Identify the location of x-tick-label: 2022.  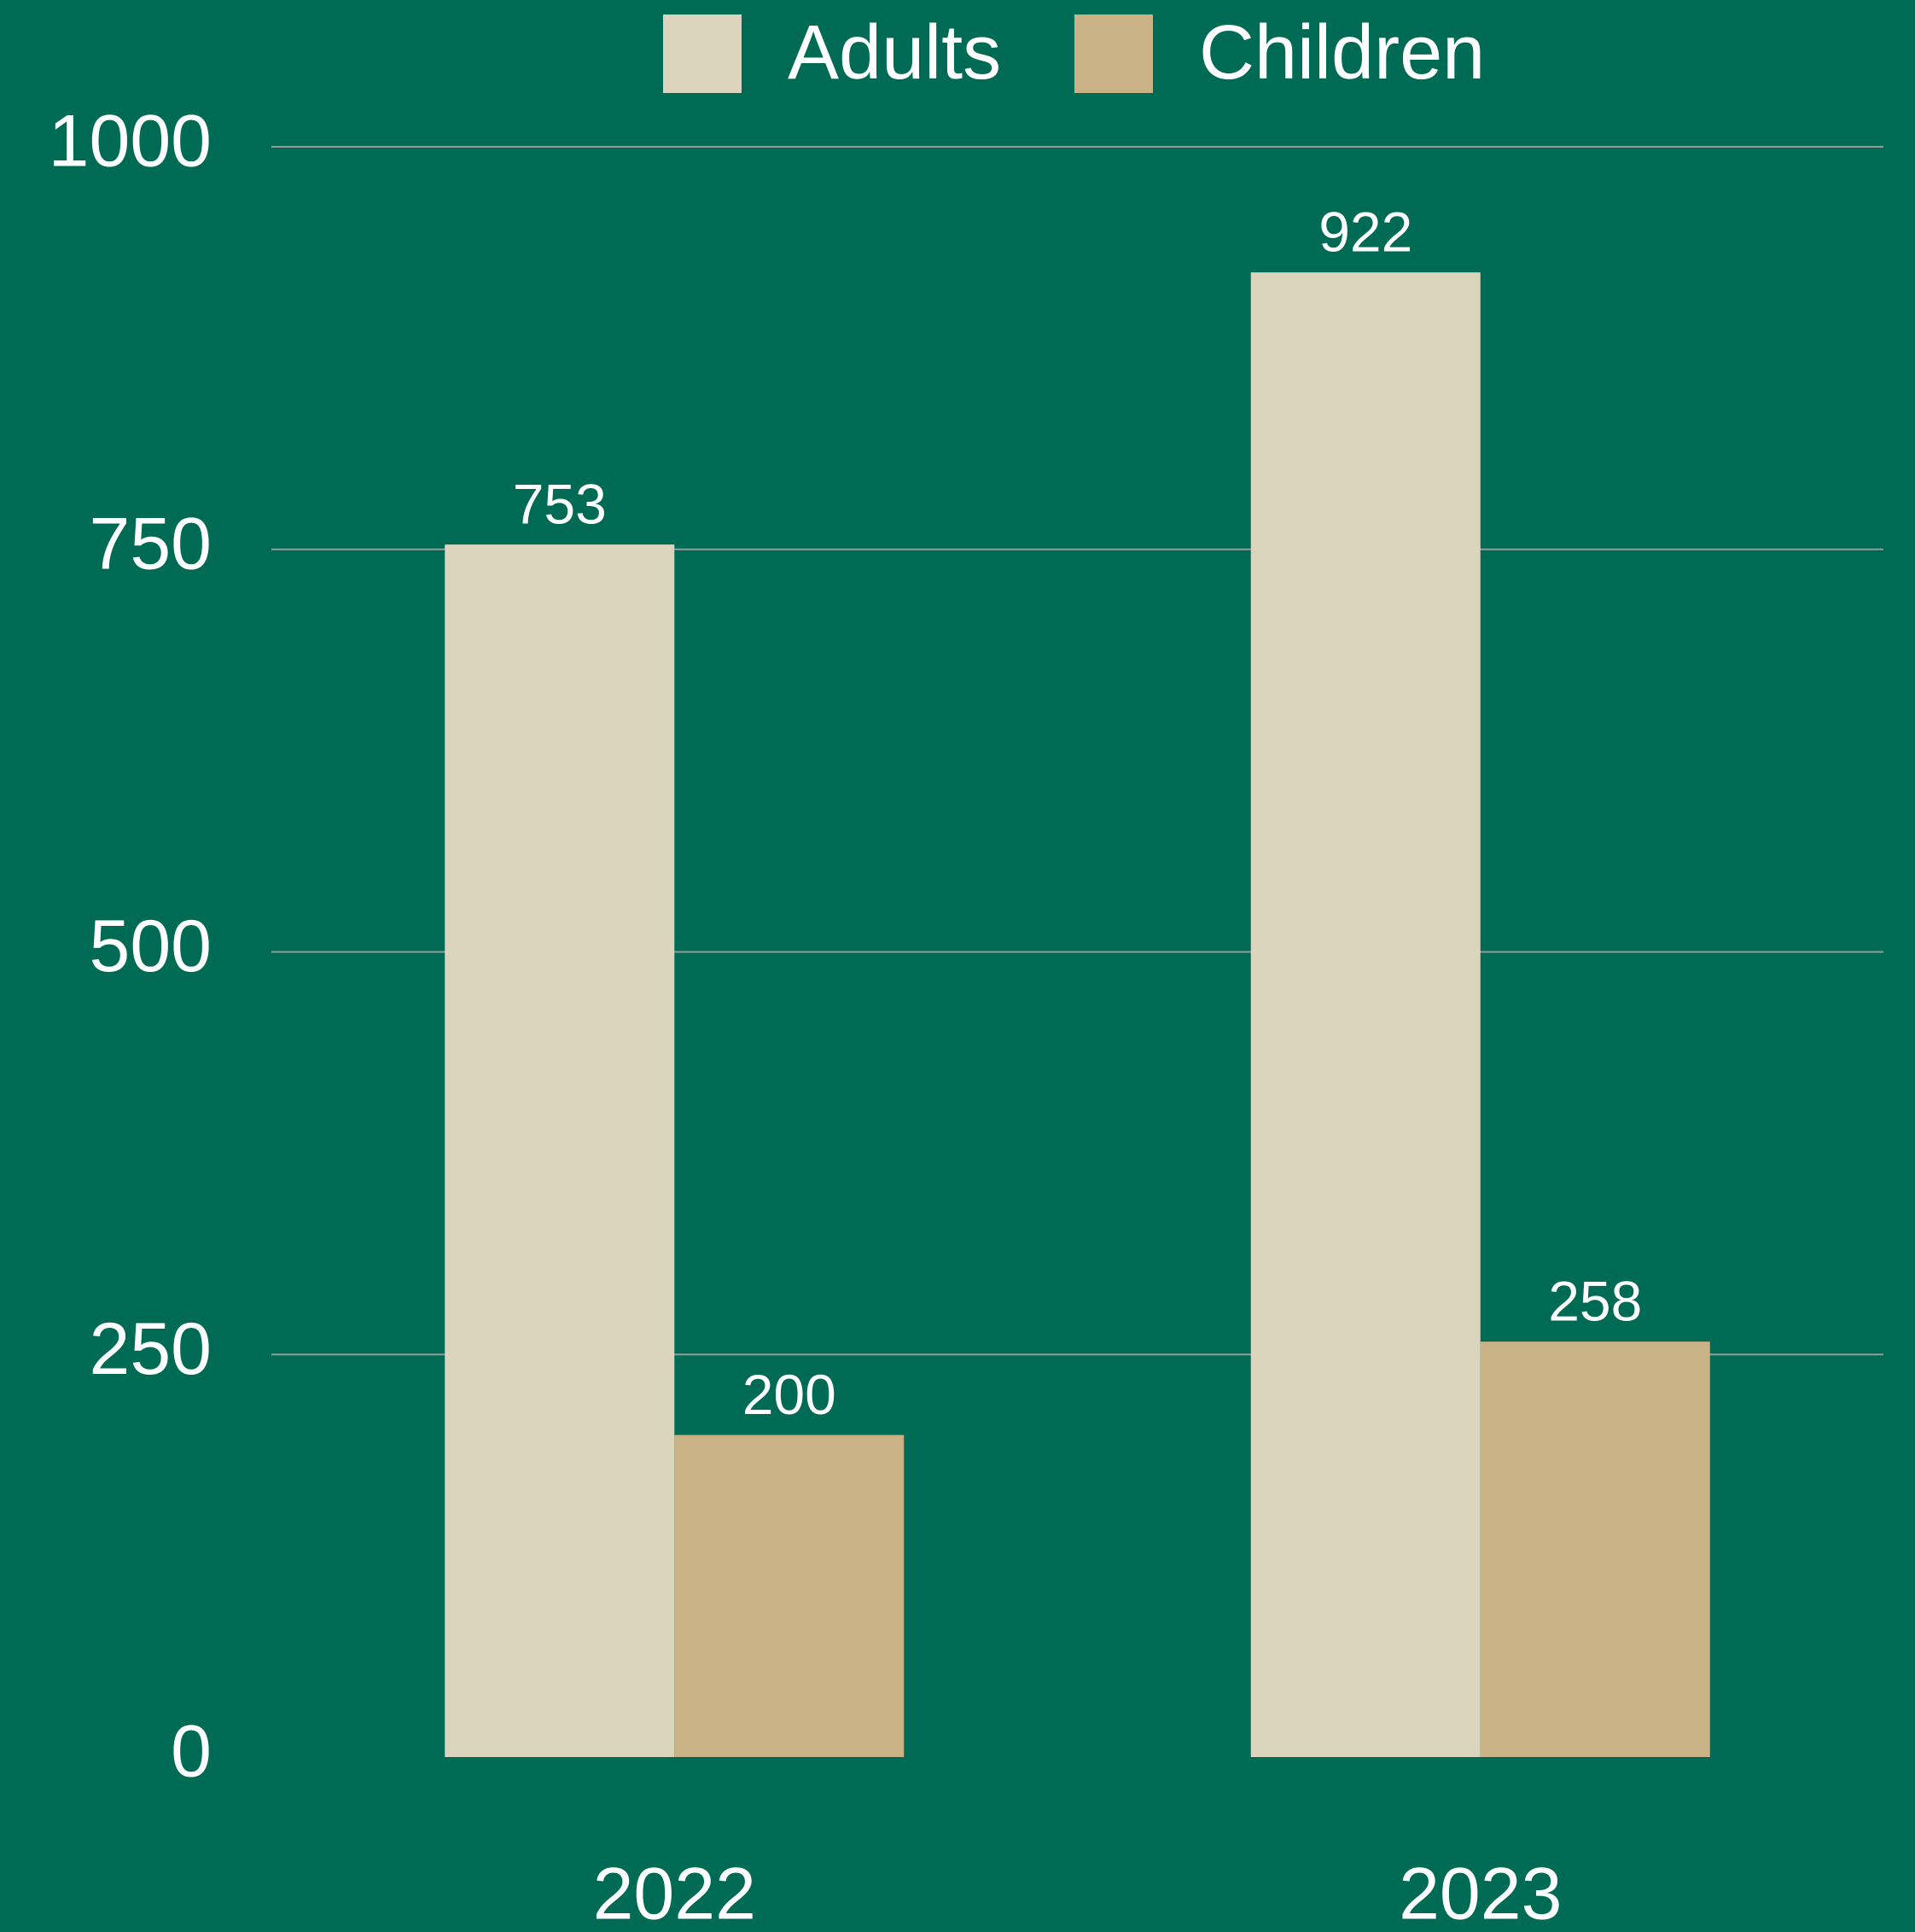
(674, 1892).